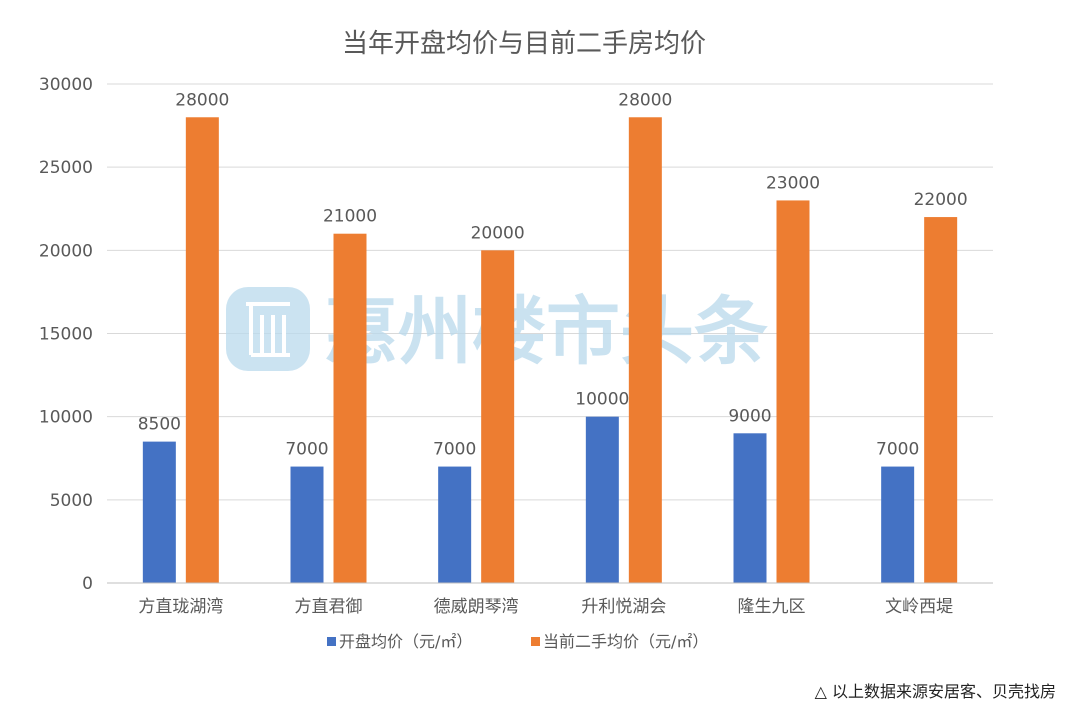 This screenshot has height=712, width=1080. Describe the element at coordinates (476, 607) in the screenshot. I see `x-tick-label: 德威朗琴湾` at that location.